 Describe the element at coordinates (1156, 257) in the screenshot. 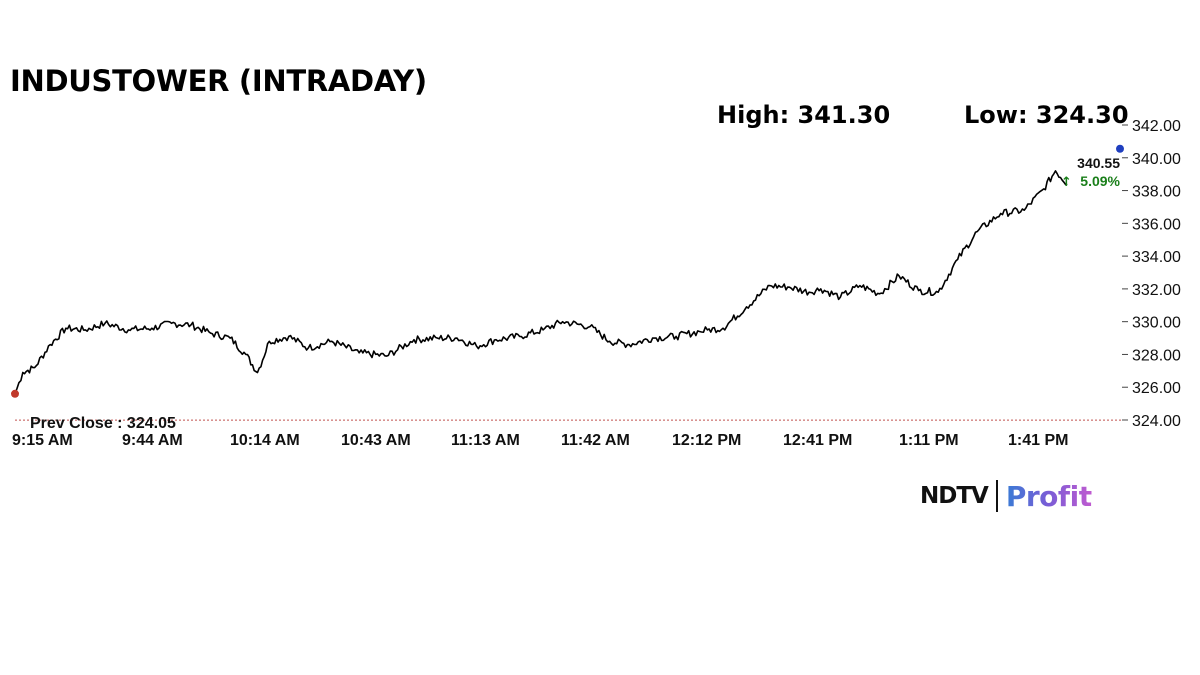

I see `y-tick-label: 334.00` at that location.